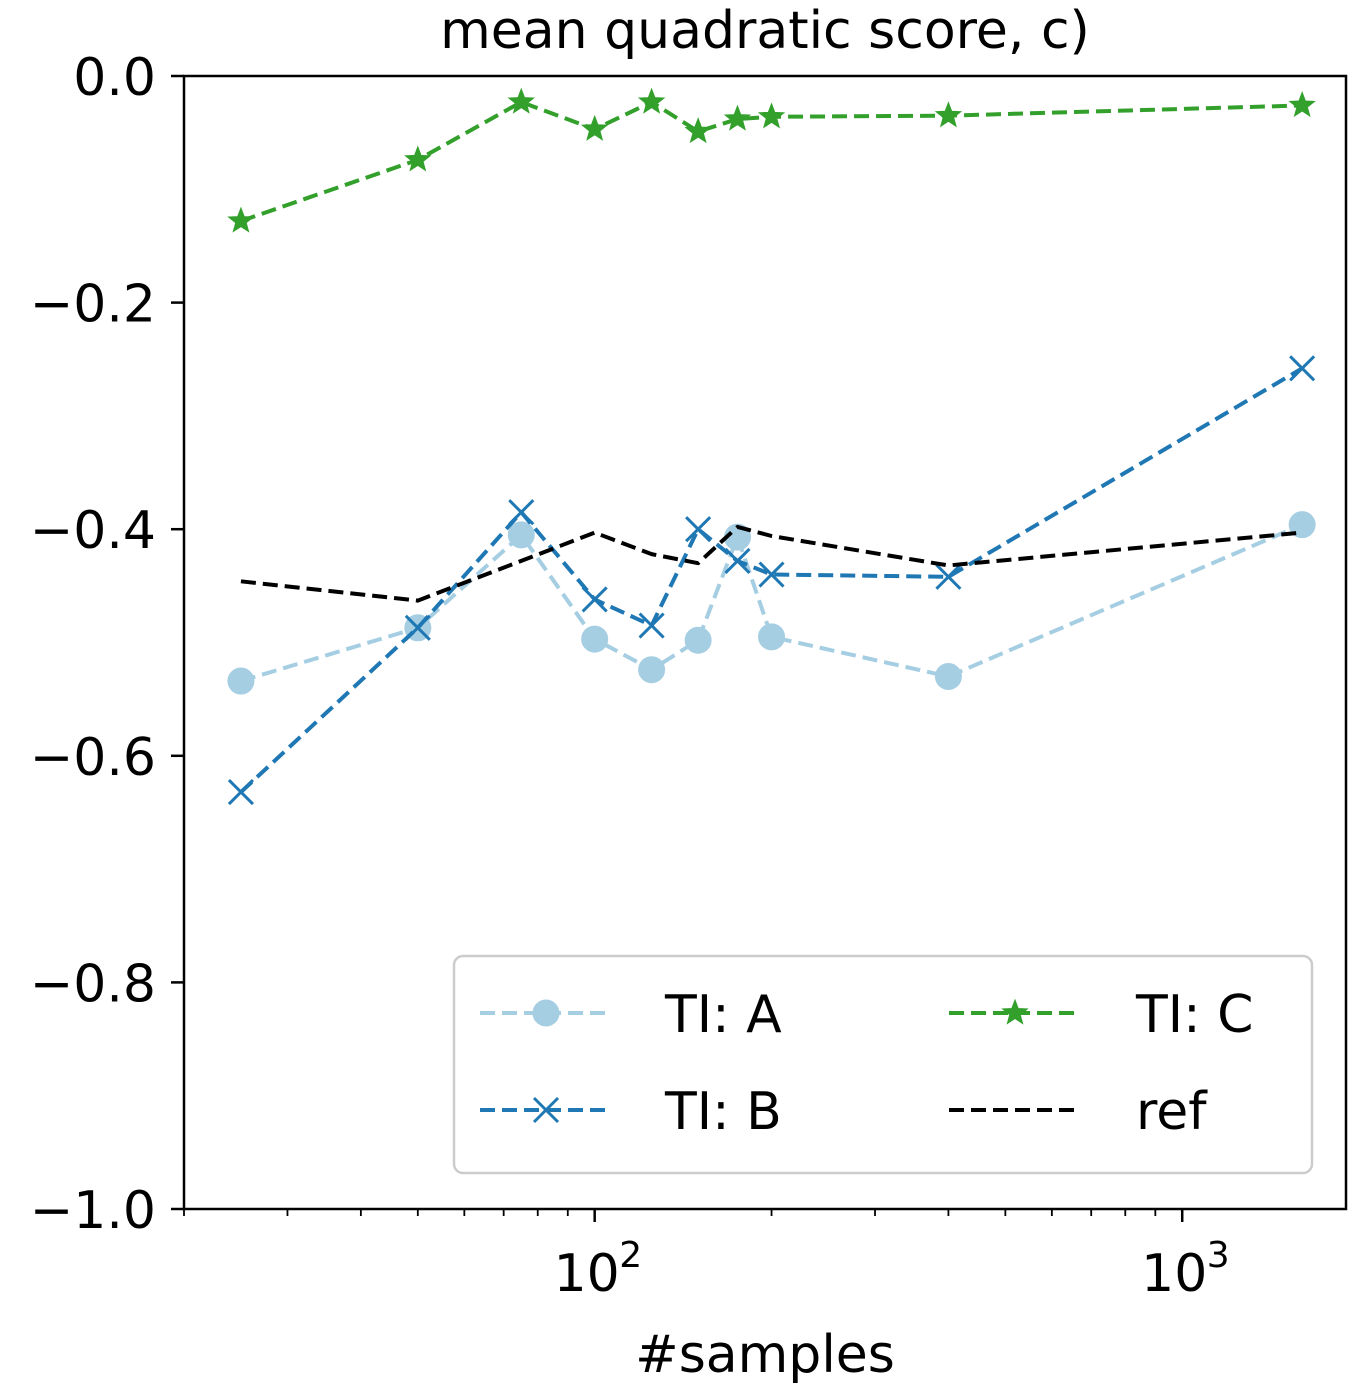 The height and width of the screenshot is (1388, 1350). What do you see at coordinates (1194, 1015) in the screenshot?
I see `legend-label: TI: C` at bounding box center [1194, 1015].